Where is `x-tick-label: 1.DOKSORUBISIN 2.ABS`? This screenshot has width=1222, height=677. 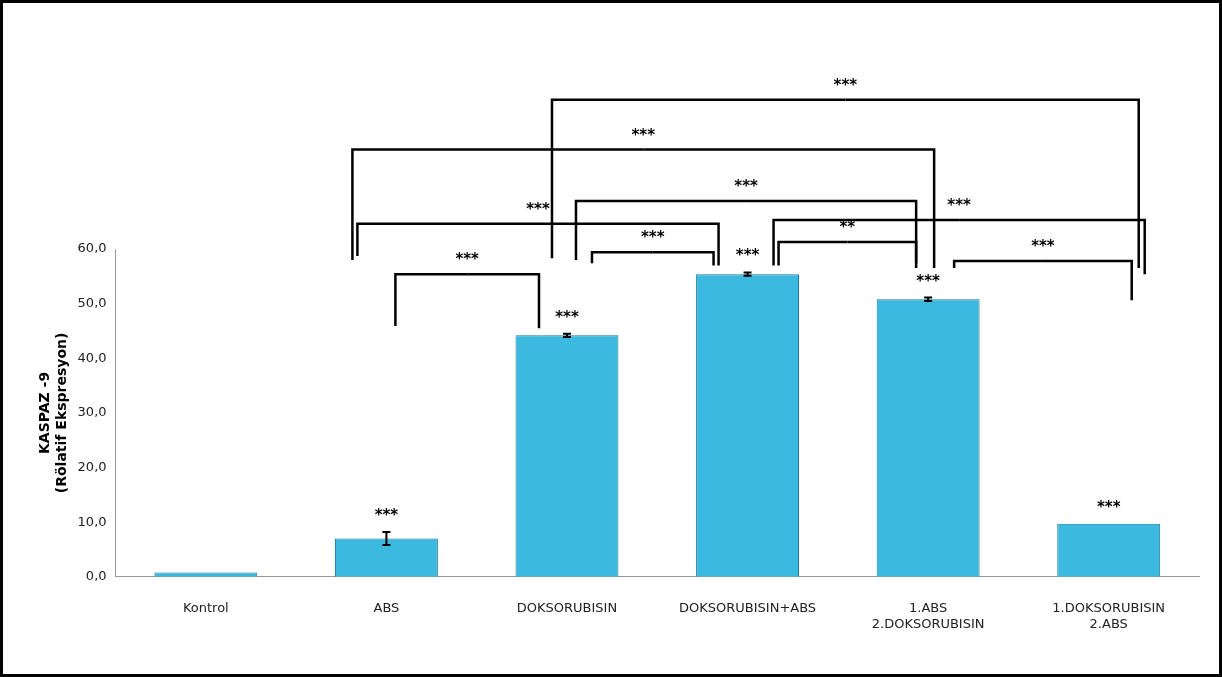 x-tick-label: 1.DOKSORUBISIN 2.ABS is located at coordinates (1109, 615).